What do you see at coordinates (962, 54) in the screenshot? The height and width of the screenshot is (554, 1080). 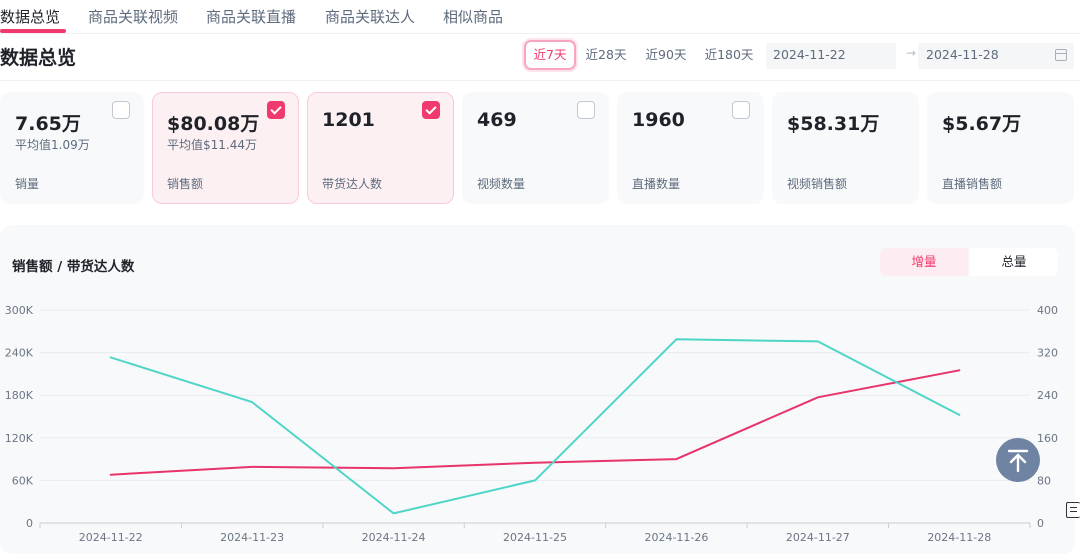 I see `end-date-text: 2024-11-28` at bounding box center [962, 54].